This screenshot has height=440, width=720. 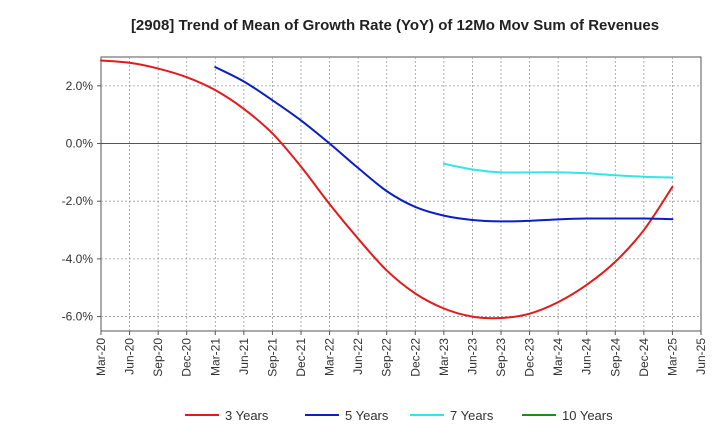 I want to click on x-tick-label: Mar-21, so click(x=215, y=357).